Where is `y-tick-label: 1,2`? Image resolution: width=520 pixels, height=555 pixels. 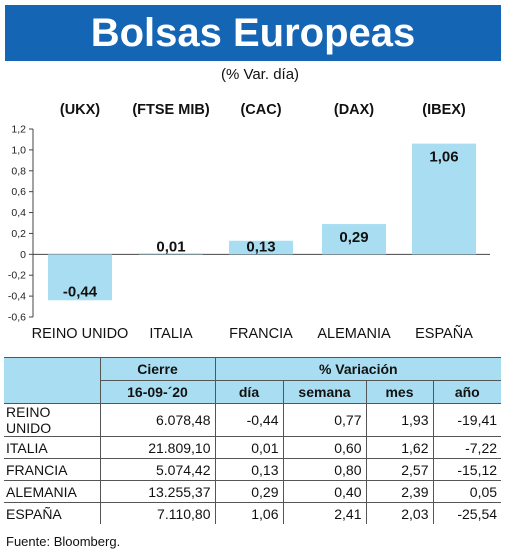 y-tick-label: 1,2 is located at coordinates (18, 130).